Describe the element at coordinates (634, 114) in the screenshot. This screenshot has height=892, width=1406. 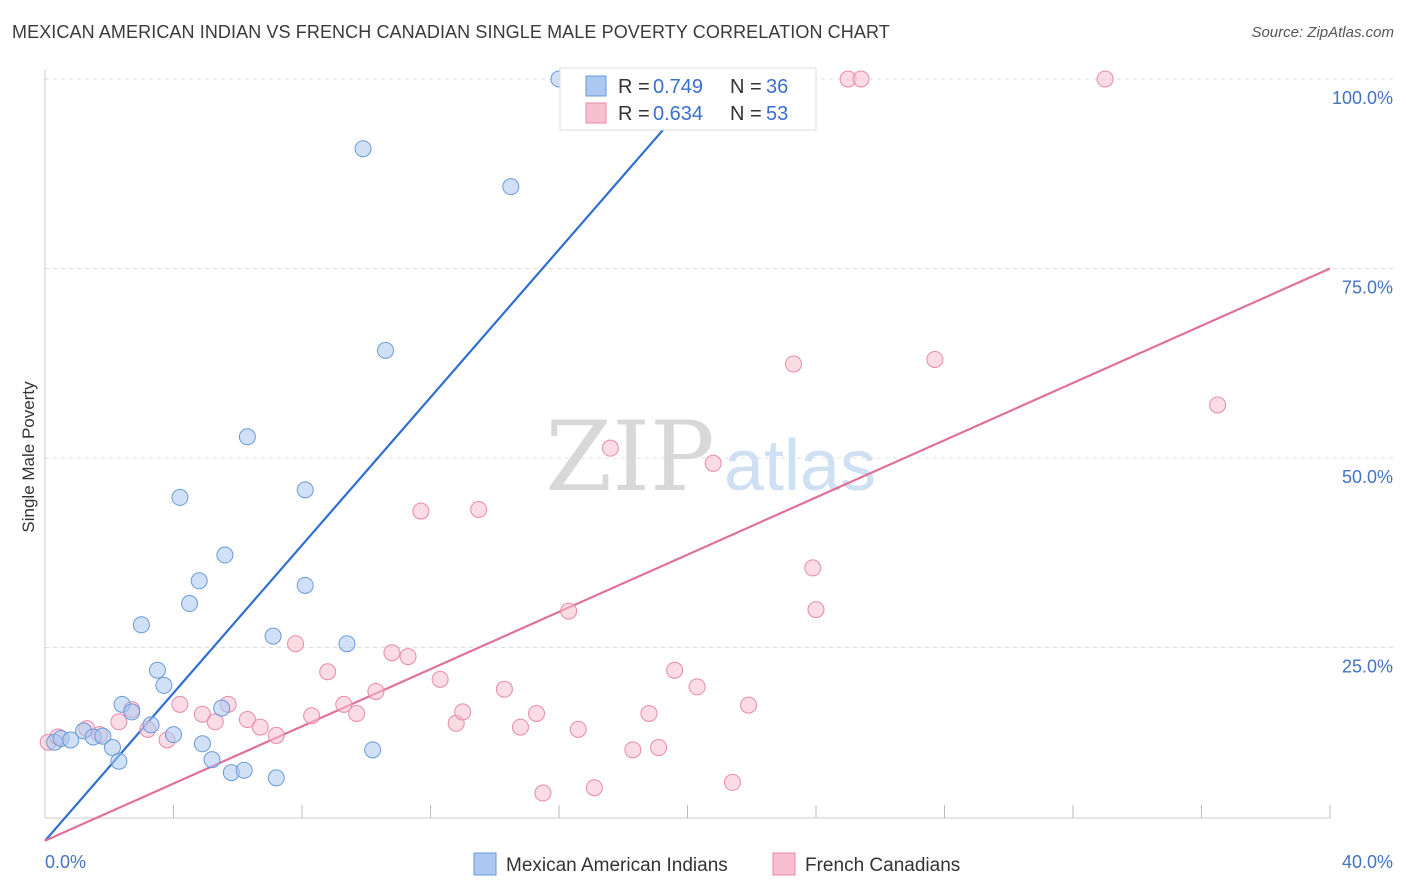
I see `legend-r-label-2: R =` at that location.